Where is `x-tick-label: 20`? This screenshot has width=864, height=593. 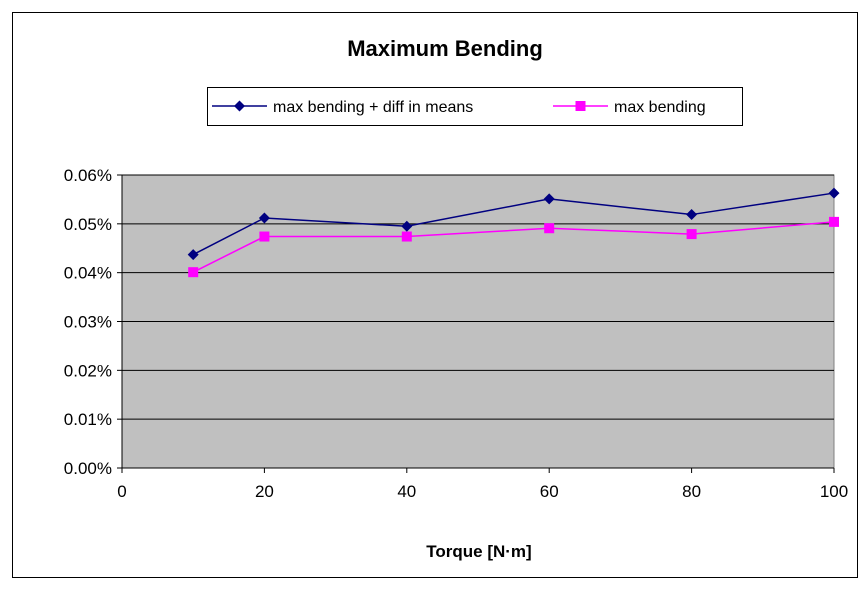
x-tick-label: 20 is located at coordinates (264, 491).